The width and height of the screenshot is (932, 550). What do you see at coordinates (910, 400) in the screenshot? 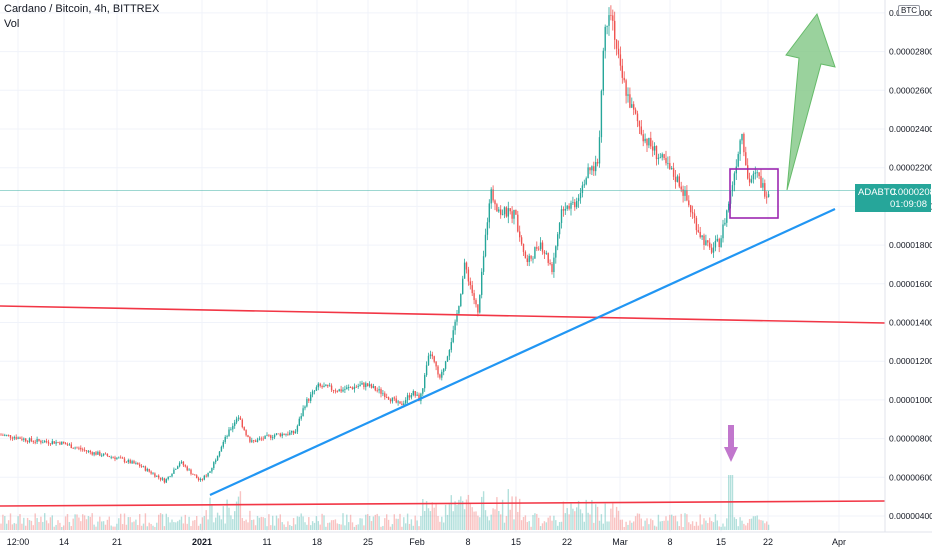
I see `price-tick-label: 0.00001000` at bounding box center [910, 400].